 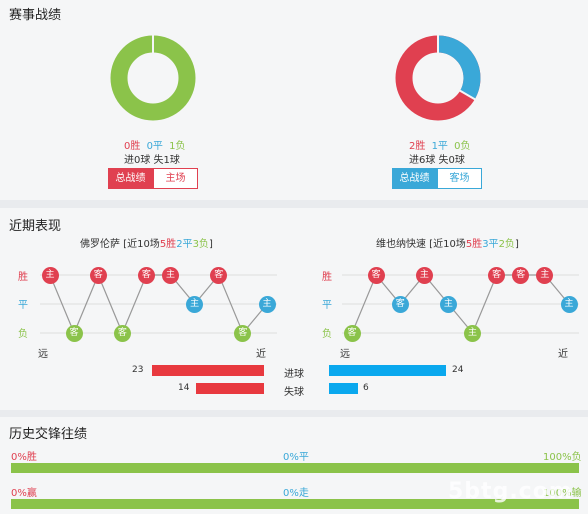 I want to click on right-summary-prefix: [近10场, so click(x=446, y=244).